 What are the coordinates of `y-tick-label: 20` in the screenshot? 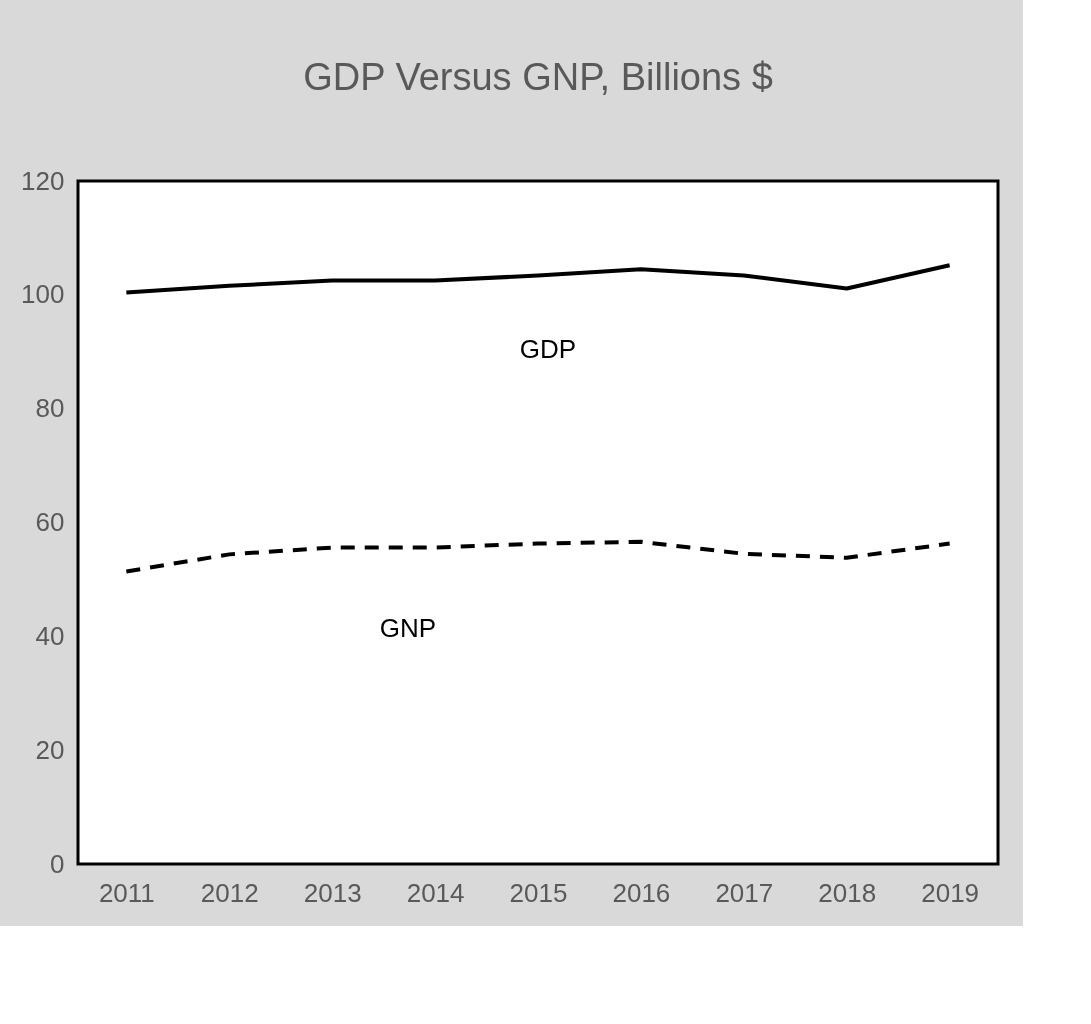 It's located at (50, 749).